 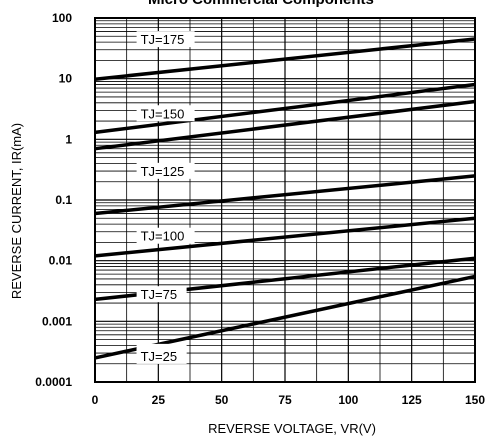 I want to click on y-tick-label: 100, so click(x=62, y=18).